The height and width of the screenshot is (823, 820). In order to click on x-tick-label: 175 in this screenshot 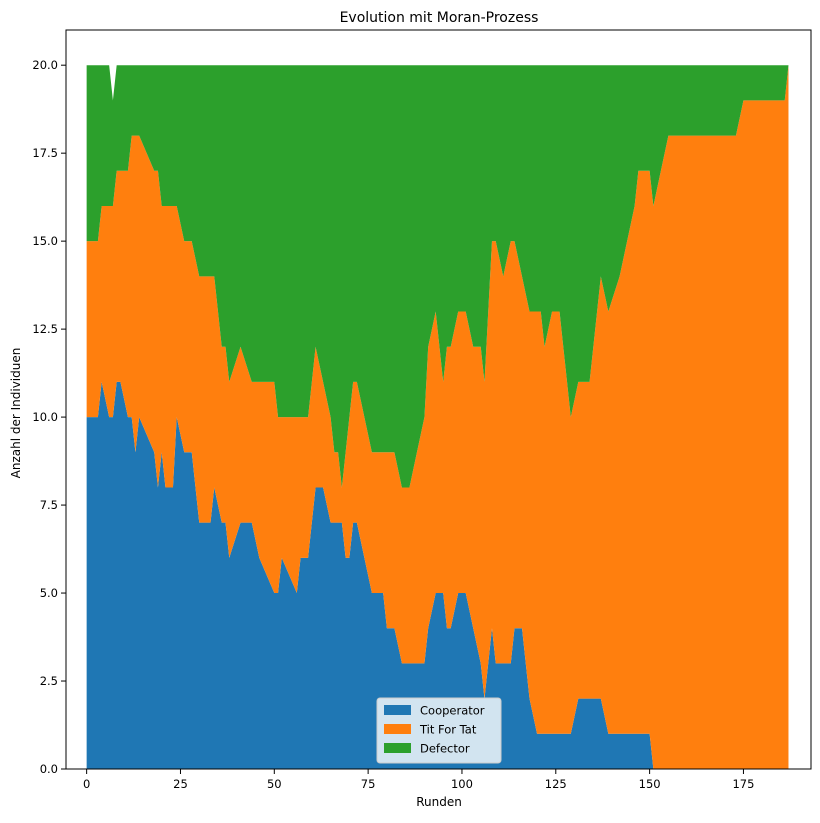, I will do `click(743, 784)`.